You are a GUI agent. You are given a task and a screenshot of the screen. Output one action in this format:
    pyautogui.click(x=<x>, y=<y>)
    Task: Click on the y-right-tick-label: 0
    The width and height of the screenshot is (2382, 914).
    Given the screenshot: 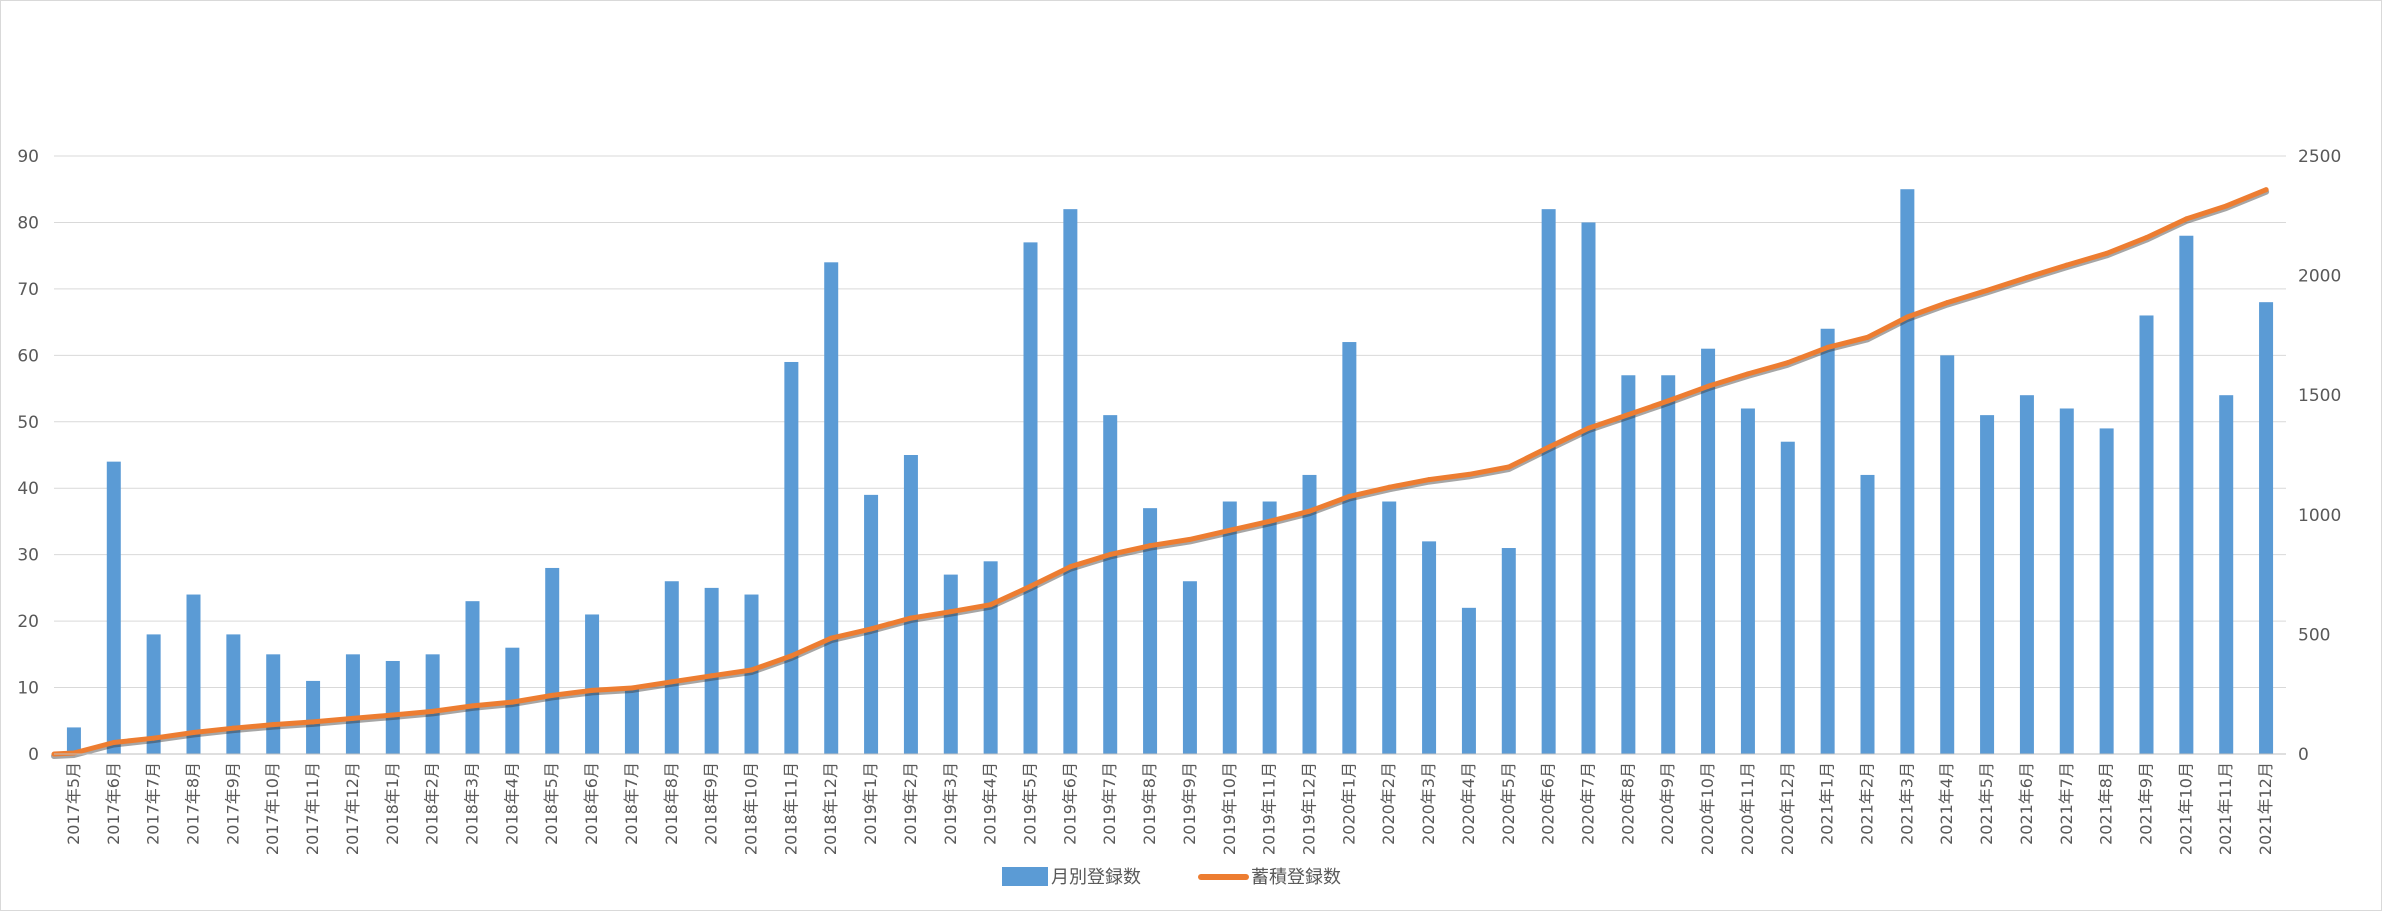 What is the action you would take?
    pyautogui.click(x=2303, y=755)
    